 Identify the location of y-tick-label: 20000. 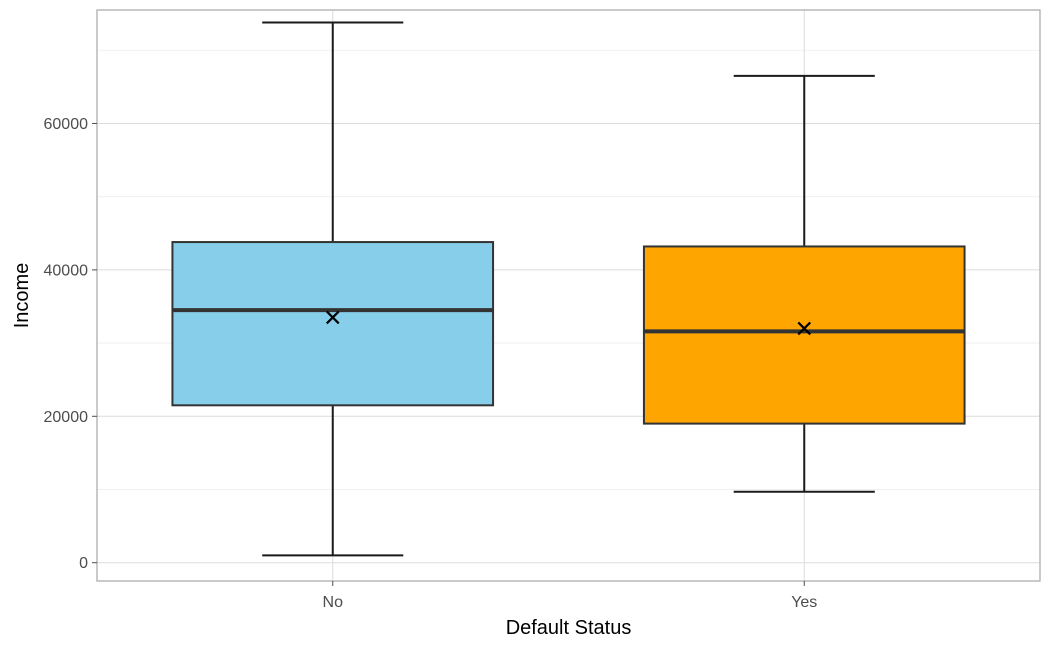
(66, 417).